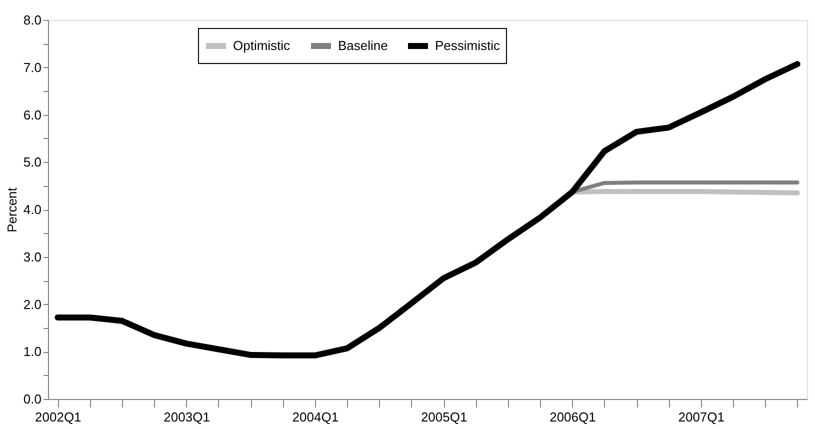 The width and height of the screenshot is (815, 429). I want to click on legend-label: Baseline, so click(363, 45).